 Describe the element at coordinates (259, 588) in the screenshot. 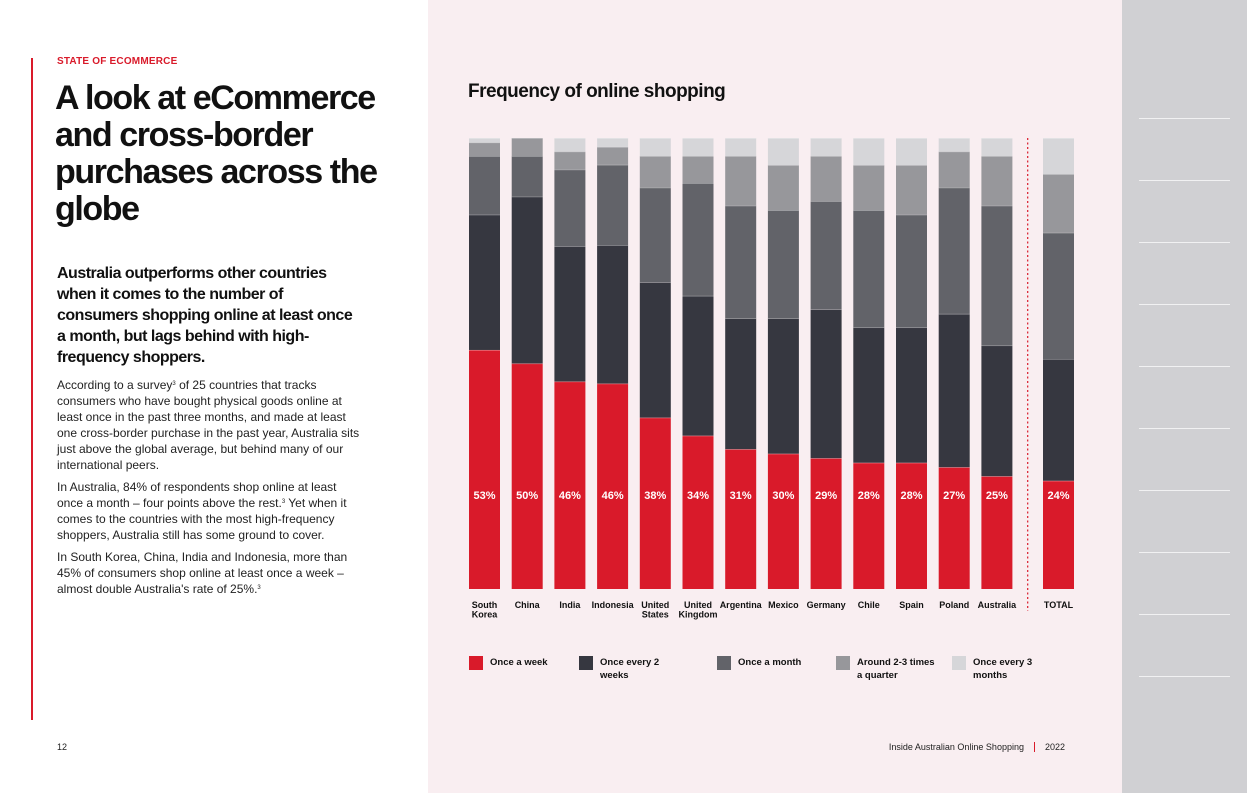

I see `footnote-ref: 3` at that location.